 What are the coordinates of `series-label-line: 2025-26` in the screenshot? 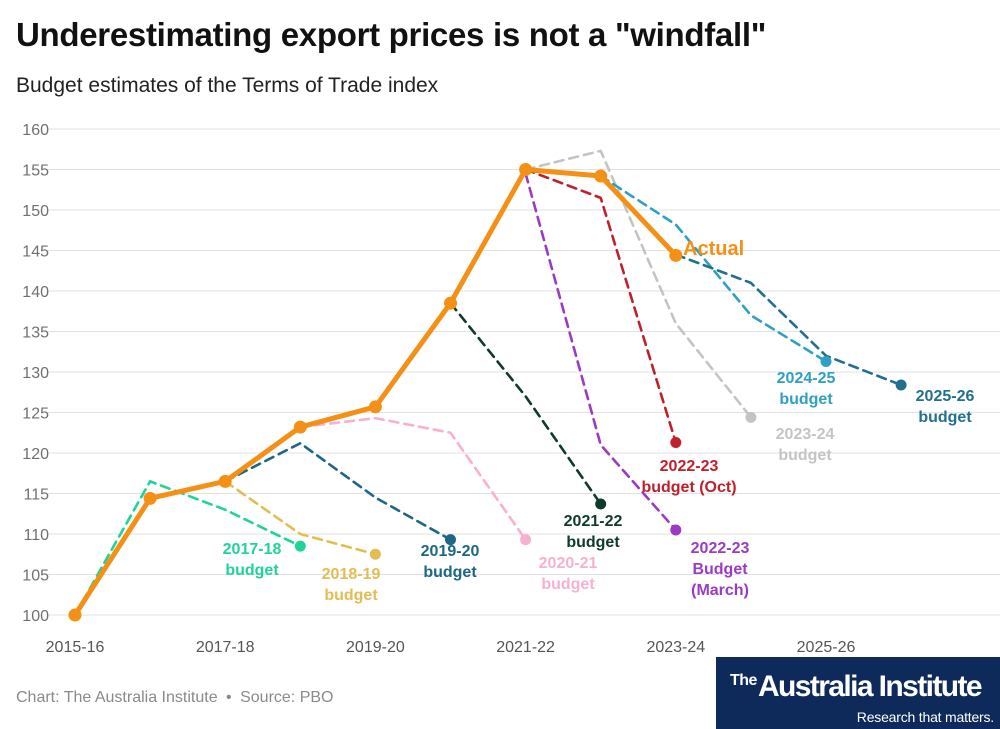 It's located at (945, 396).